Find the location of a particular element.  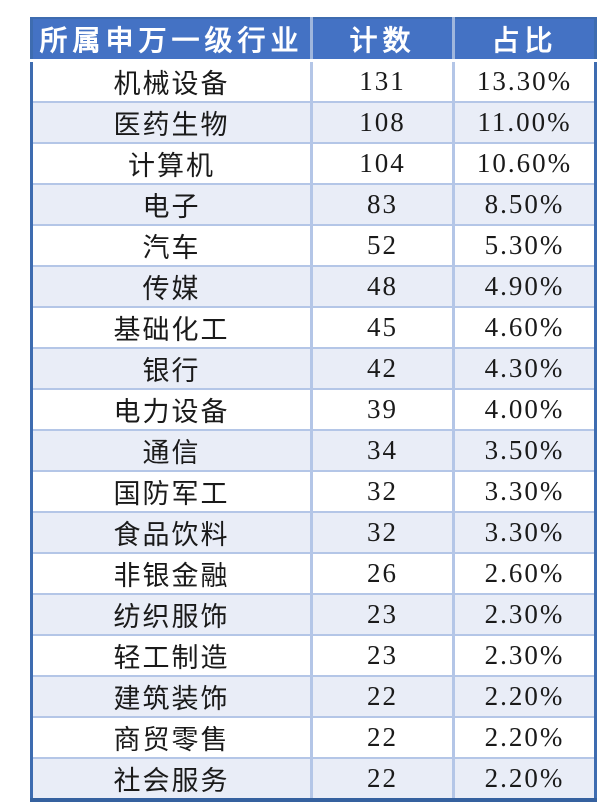

table-row: 机械设备 131 13.30% is located at coordinates (313, 81).